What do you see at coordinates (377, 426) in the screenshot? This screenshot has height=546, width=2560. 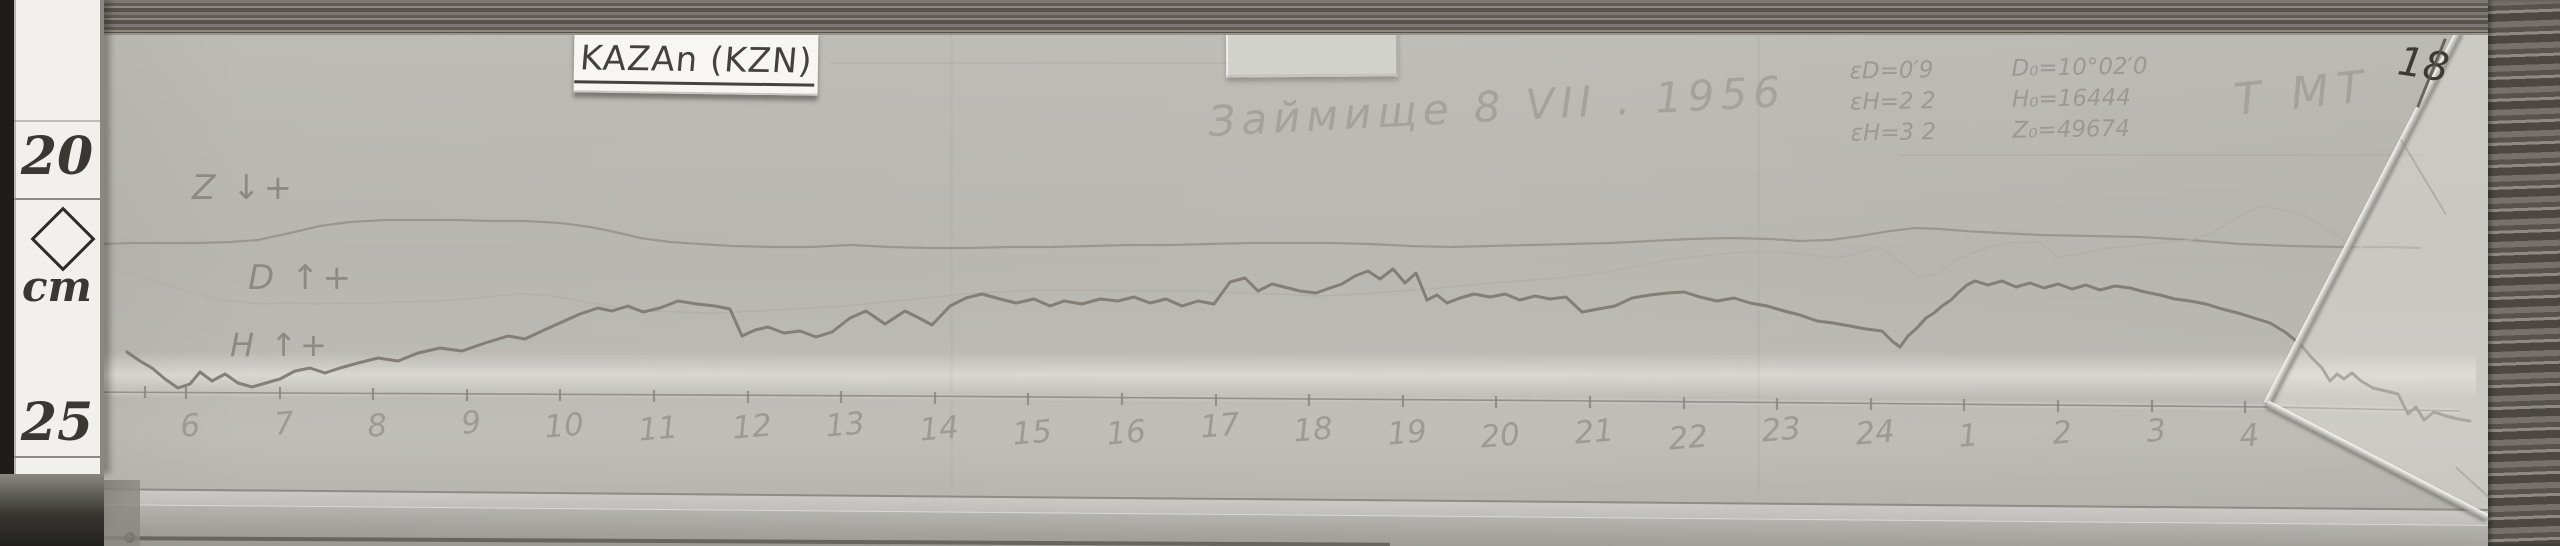 I see `hour-label: 8` at bounding box center [377, 426].